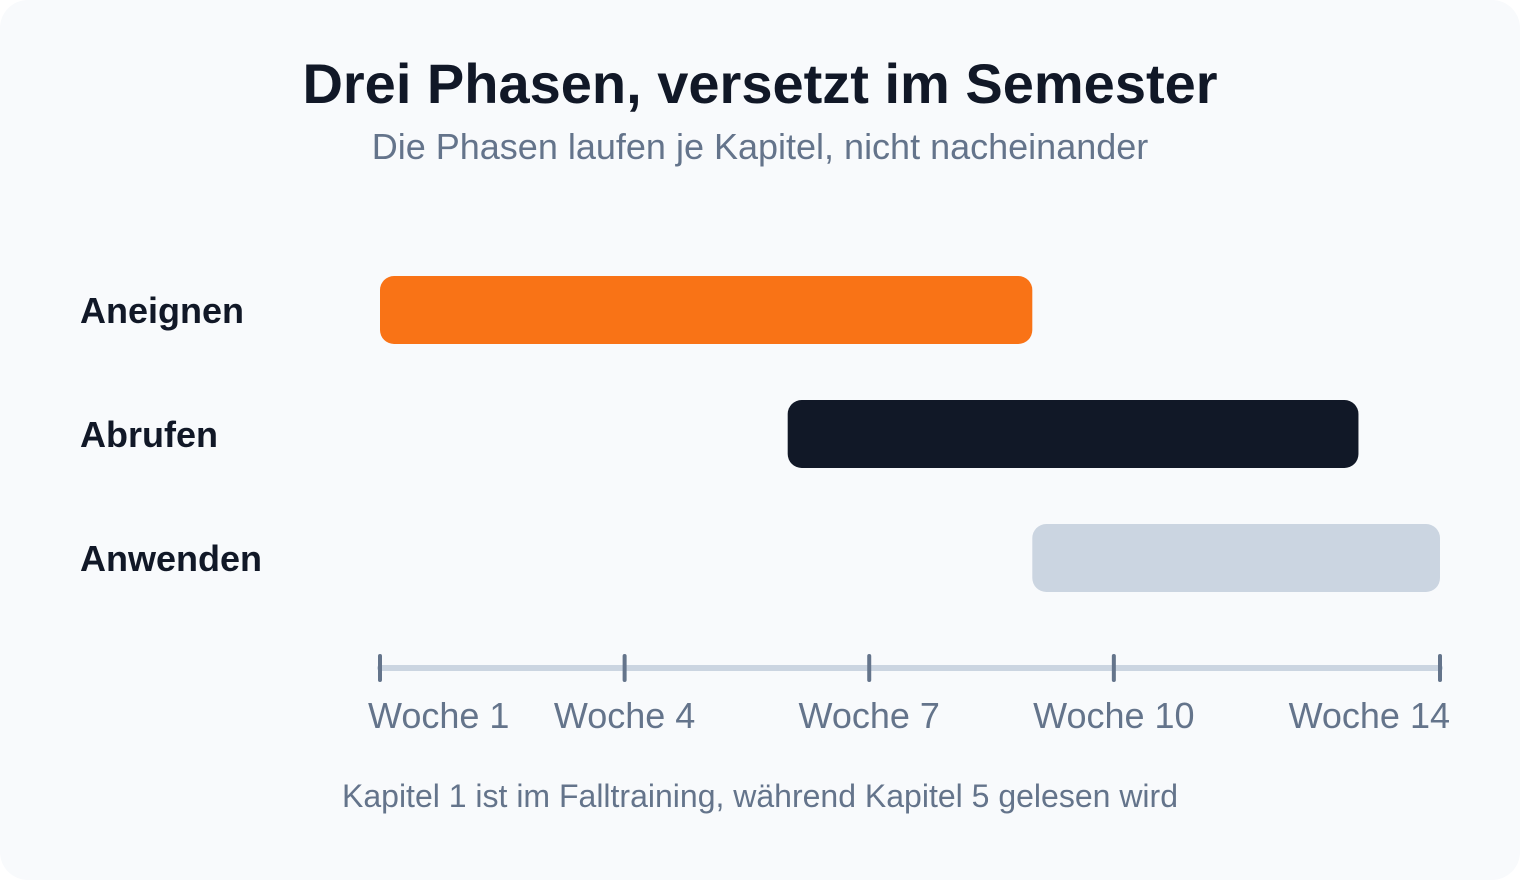 This screenshot has height=880, width=1520. What do you see at coordinates (1073, 434) in the screenshot?
I see `phase-bar-abrufen` at bounding box center [1073, 434].